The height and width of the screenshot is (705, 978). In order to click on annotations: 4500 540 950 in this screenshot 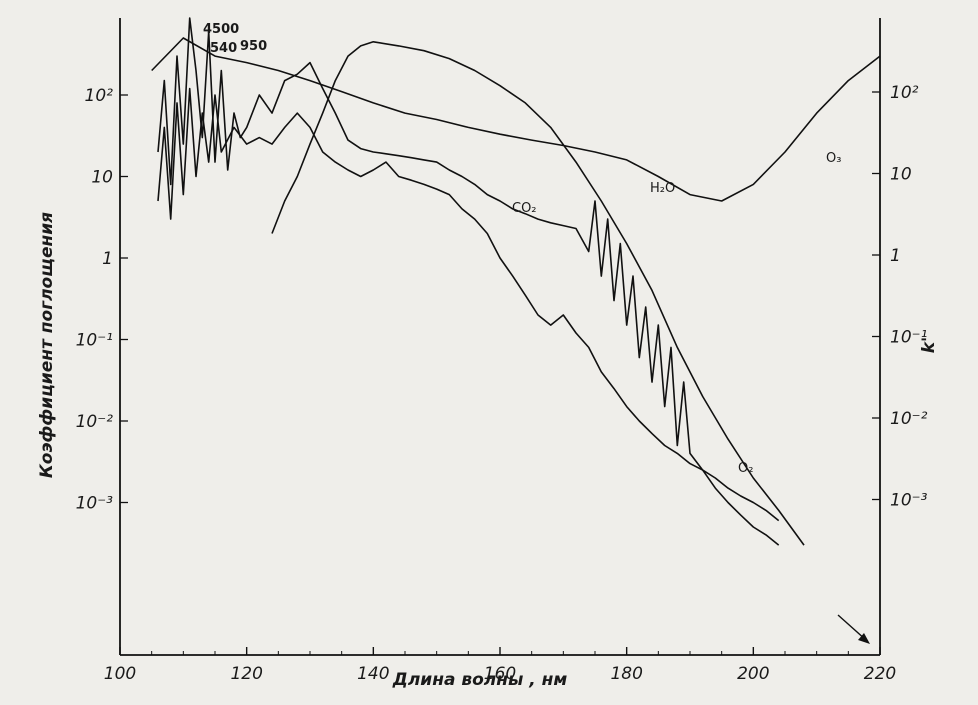, I will do `click(235, 39)`.